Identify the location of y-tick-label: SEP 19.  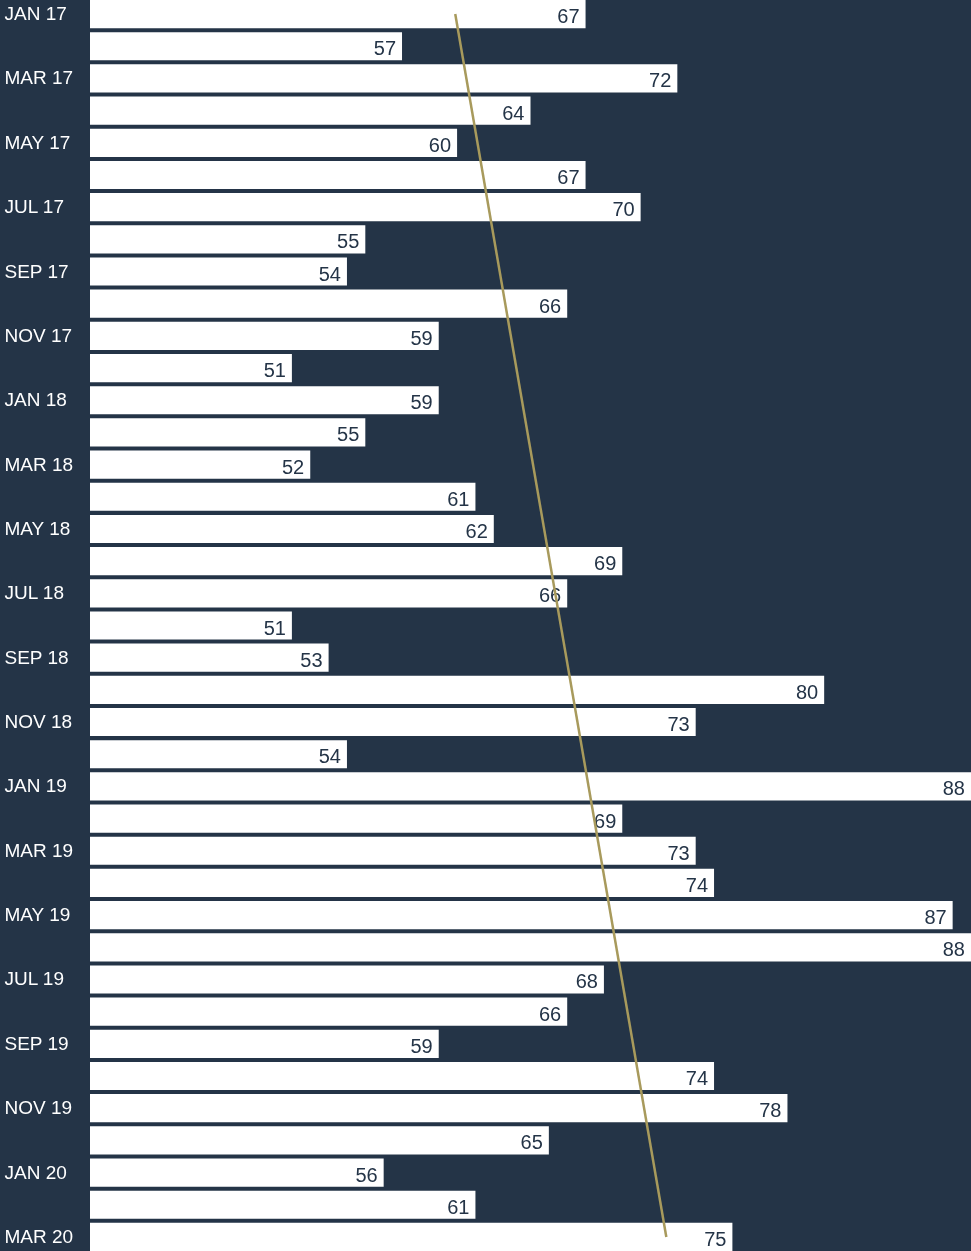
(36, 1043).